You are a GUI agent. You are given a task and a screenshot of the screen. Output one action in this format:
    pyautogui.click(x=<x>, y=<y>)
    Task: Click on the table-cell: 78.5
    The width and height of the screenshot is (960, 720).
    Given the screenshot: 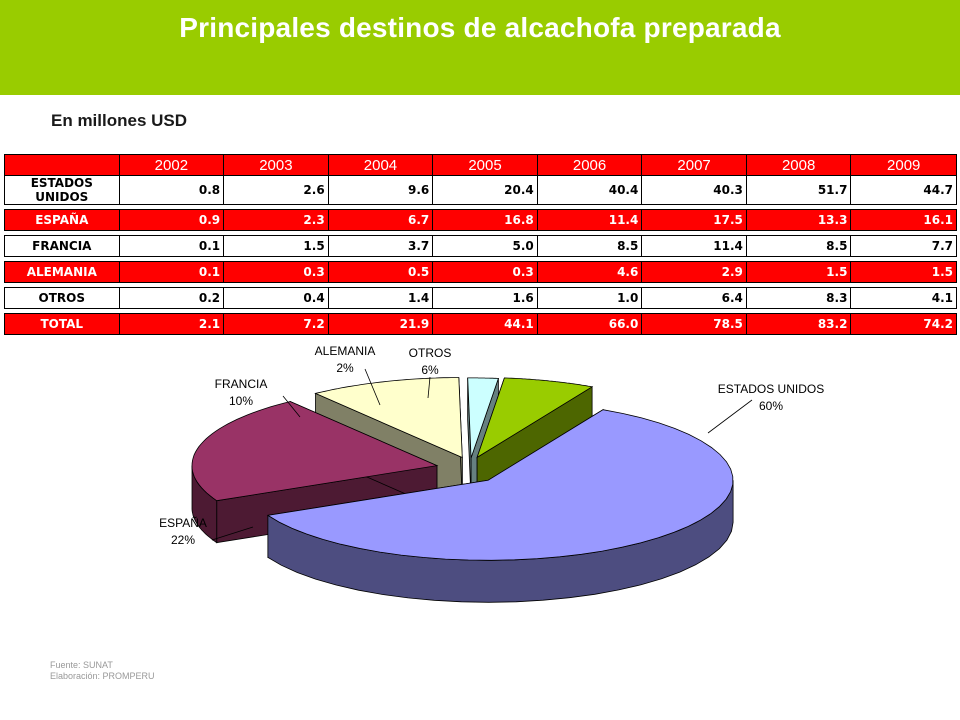 What is the action you would take?
    pyautogui.click(x=694, y=324)
    